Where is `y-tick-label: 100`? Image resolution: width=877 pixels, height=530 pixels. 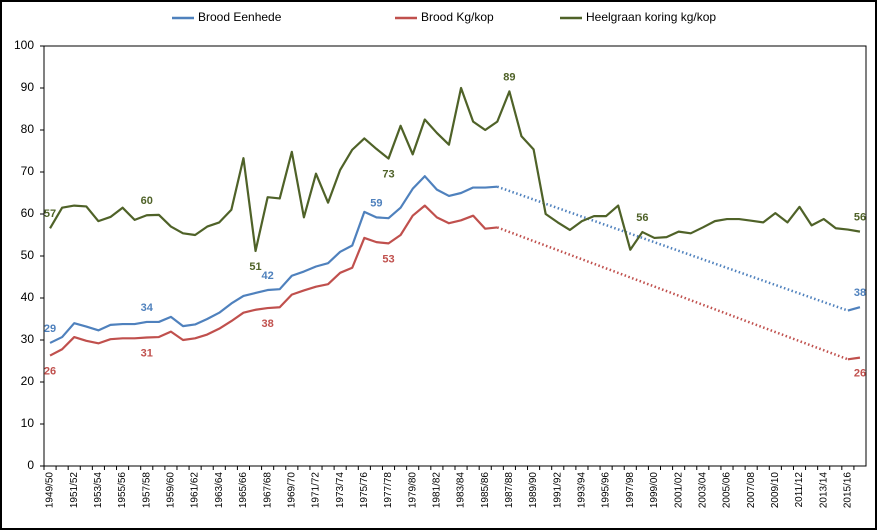 y-tick-label: 100 is located at coordinates (24, 45).